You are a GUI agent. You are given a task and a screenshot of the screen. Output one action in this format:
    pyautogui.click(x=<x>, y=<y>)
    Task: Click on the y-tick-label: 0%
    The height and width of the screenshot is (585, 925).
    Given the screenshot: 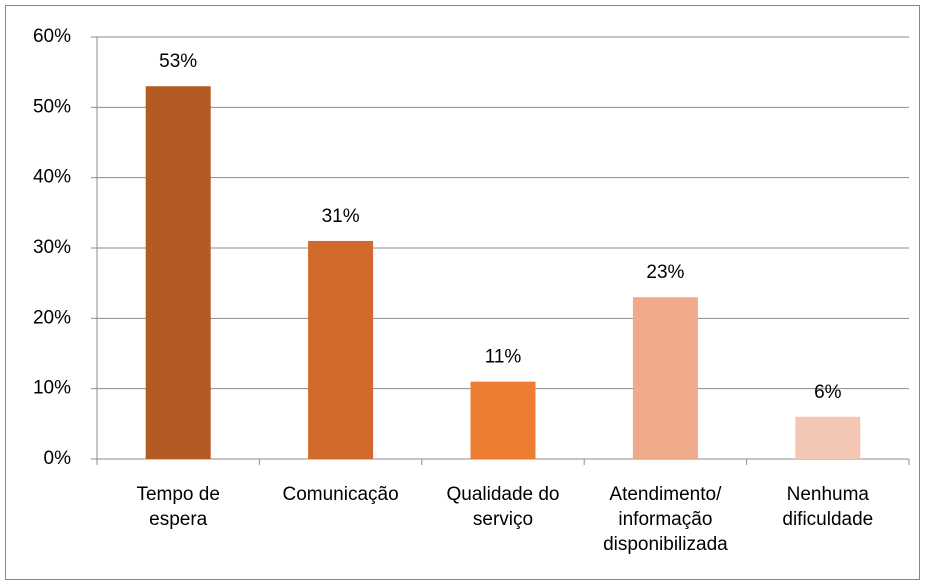 What is the action you would take?
    pyautogui.click(x=58, y=458)
    